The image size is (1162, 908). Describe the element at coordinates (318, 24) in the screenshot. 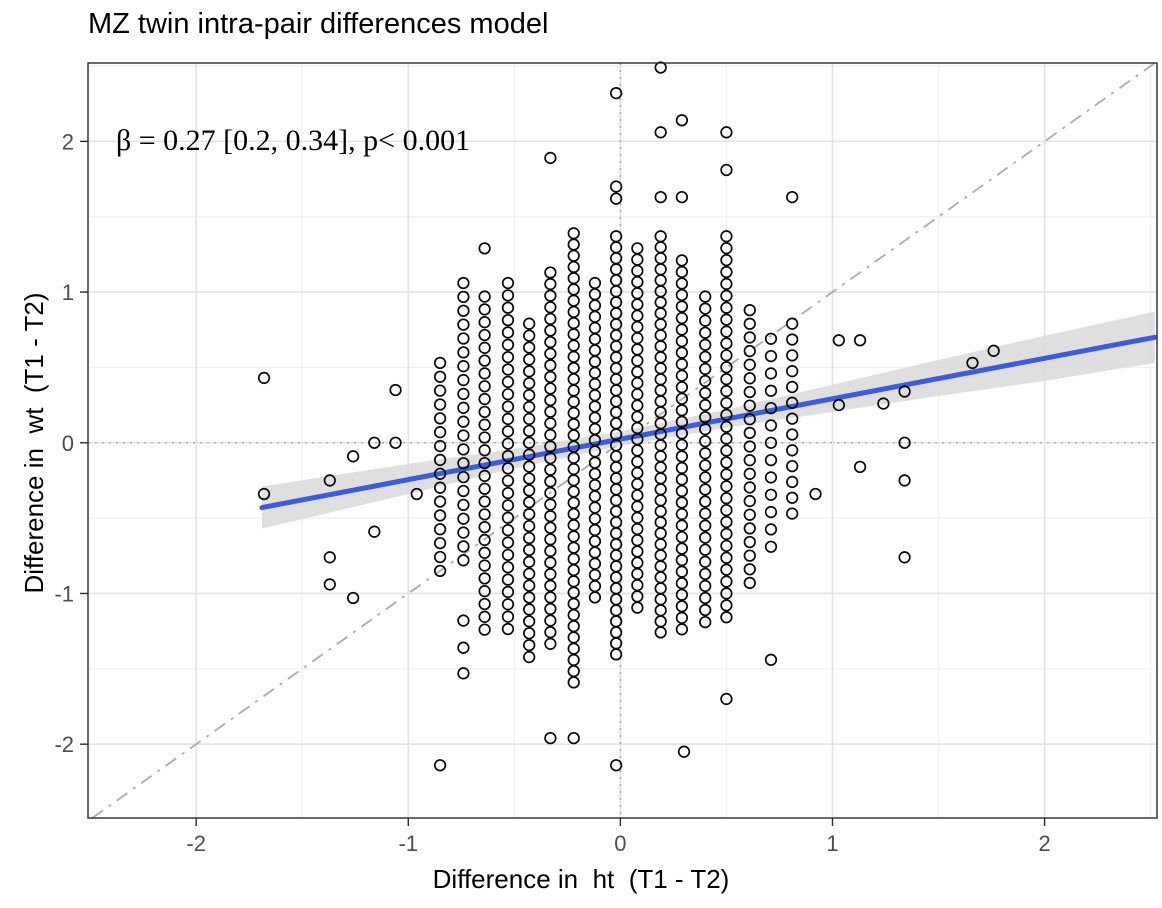

I see `chart-title: MZ twin intra-pair differences model` at that location.